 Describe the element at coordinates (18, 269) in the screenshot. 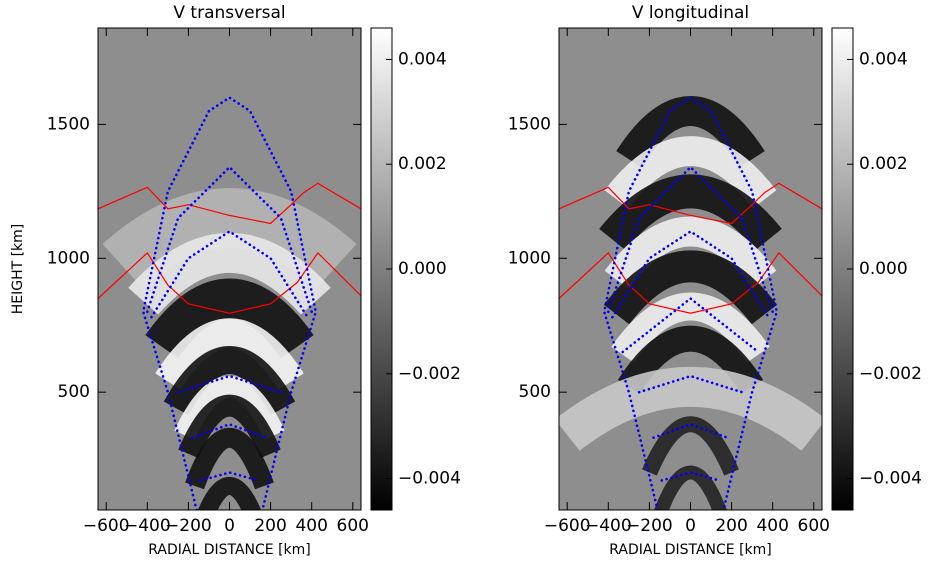

I see `y-axis-label: HEIGHT [km]` at that location.